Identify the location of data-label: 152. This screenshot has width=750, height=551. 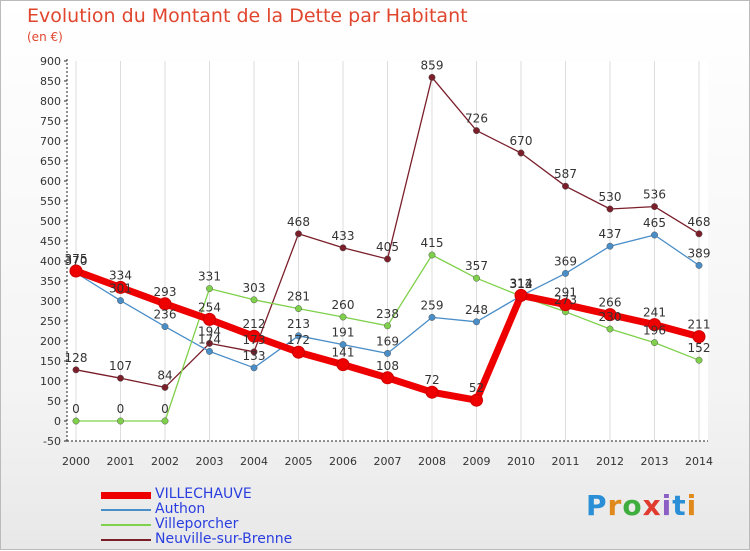
(699, 348).